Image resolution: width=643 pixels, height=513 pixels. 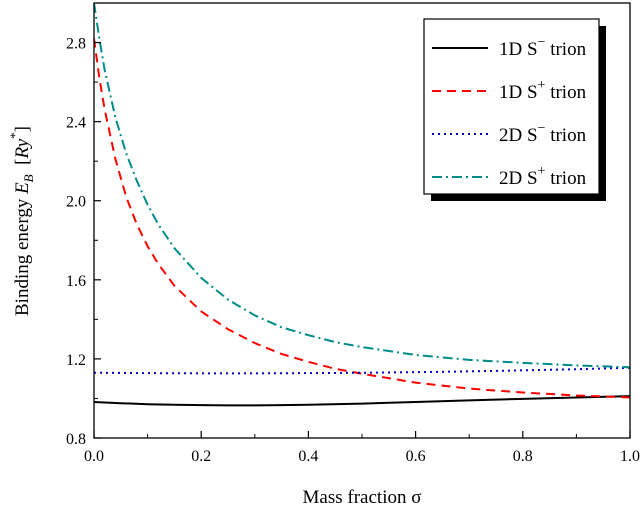 I want to click on legend-label-4: 2D S+ trion, so click(x=543, y=176).